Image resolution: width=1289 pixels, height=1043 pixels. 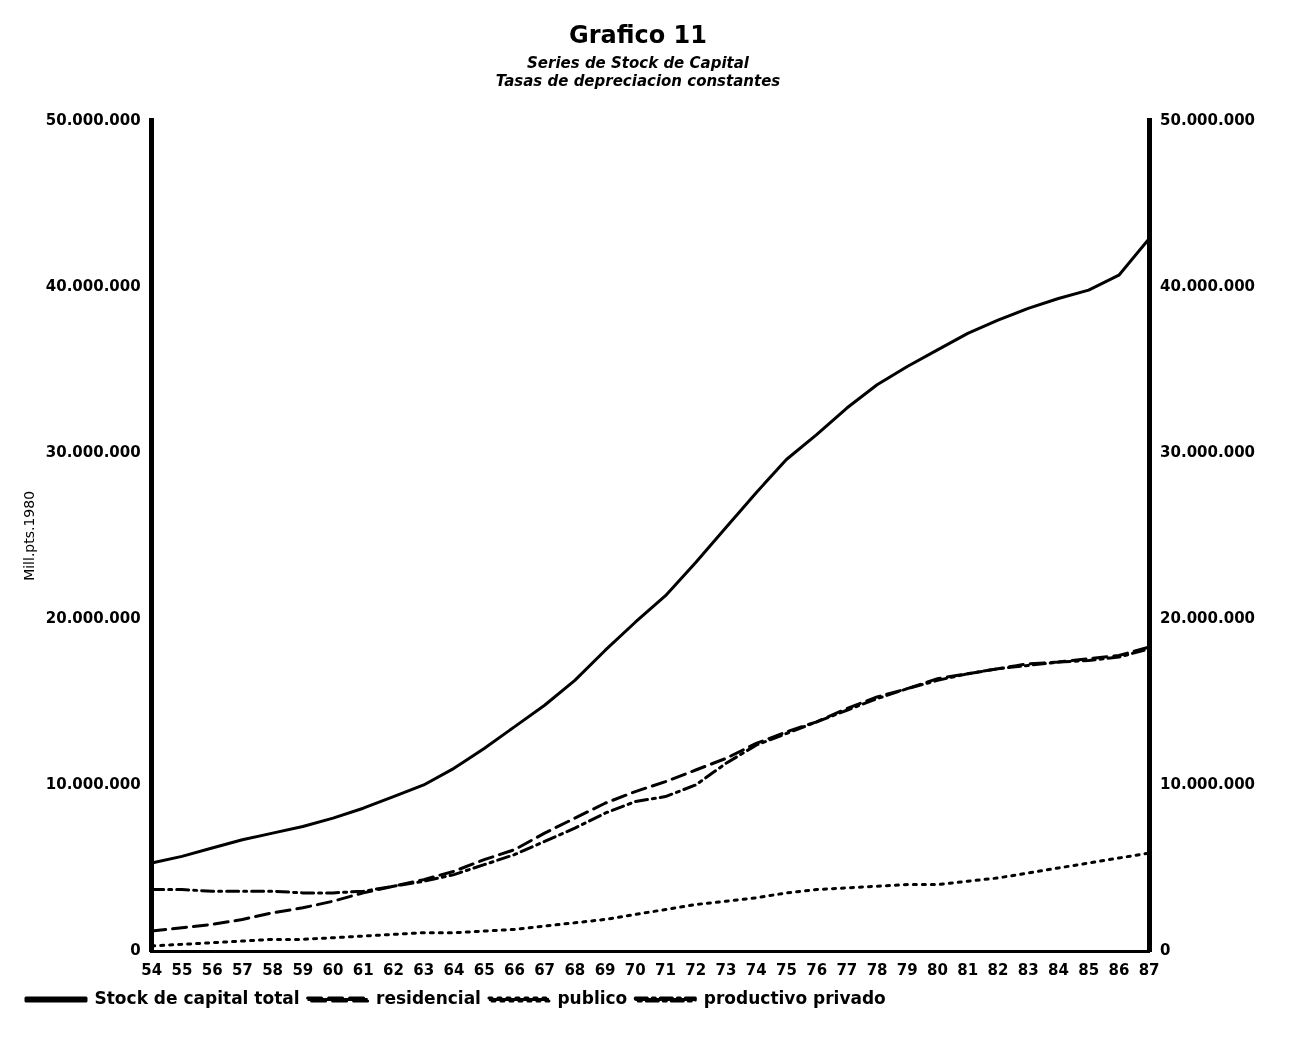 I want to click on x-tick-label: 64, so click(x=454, y=969).